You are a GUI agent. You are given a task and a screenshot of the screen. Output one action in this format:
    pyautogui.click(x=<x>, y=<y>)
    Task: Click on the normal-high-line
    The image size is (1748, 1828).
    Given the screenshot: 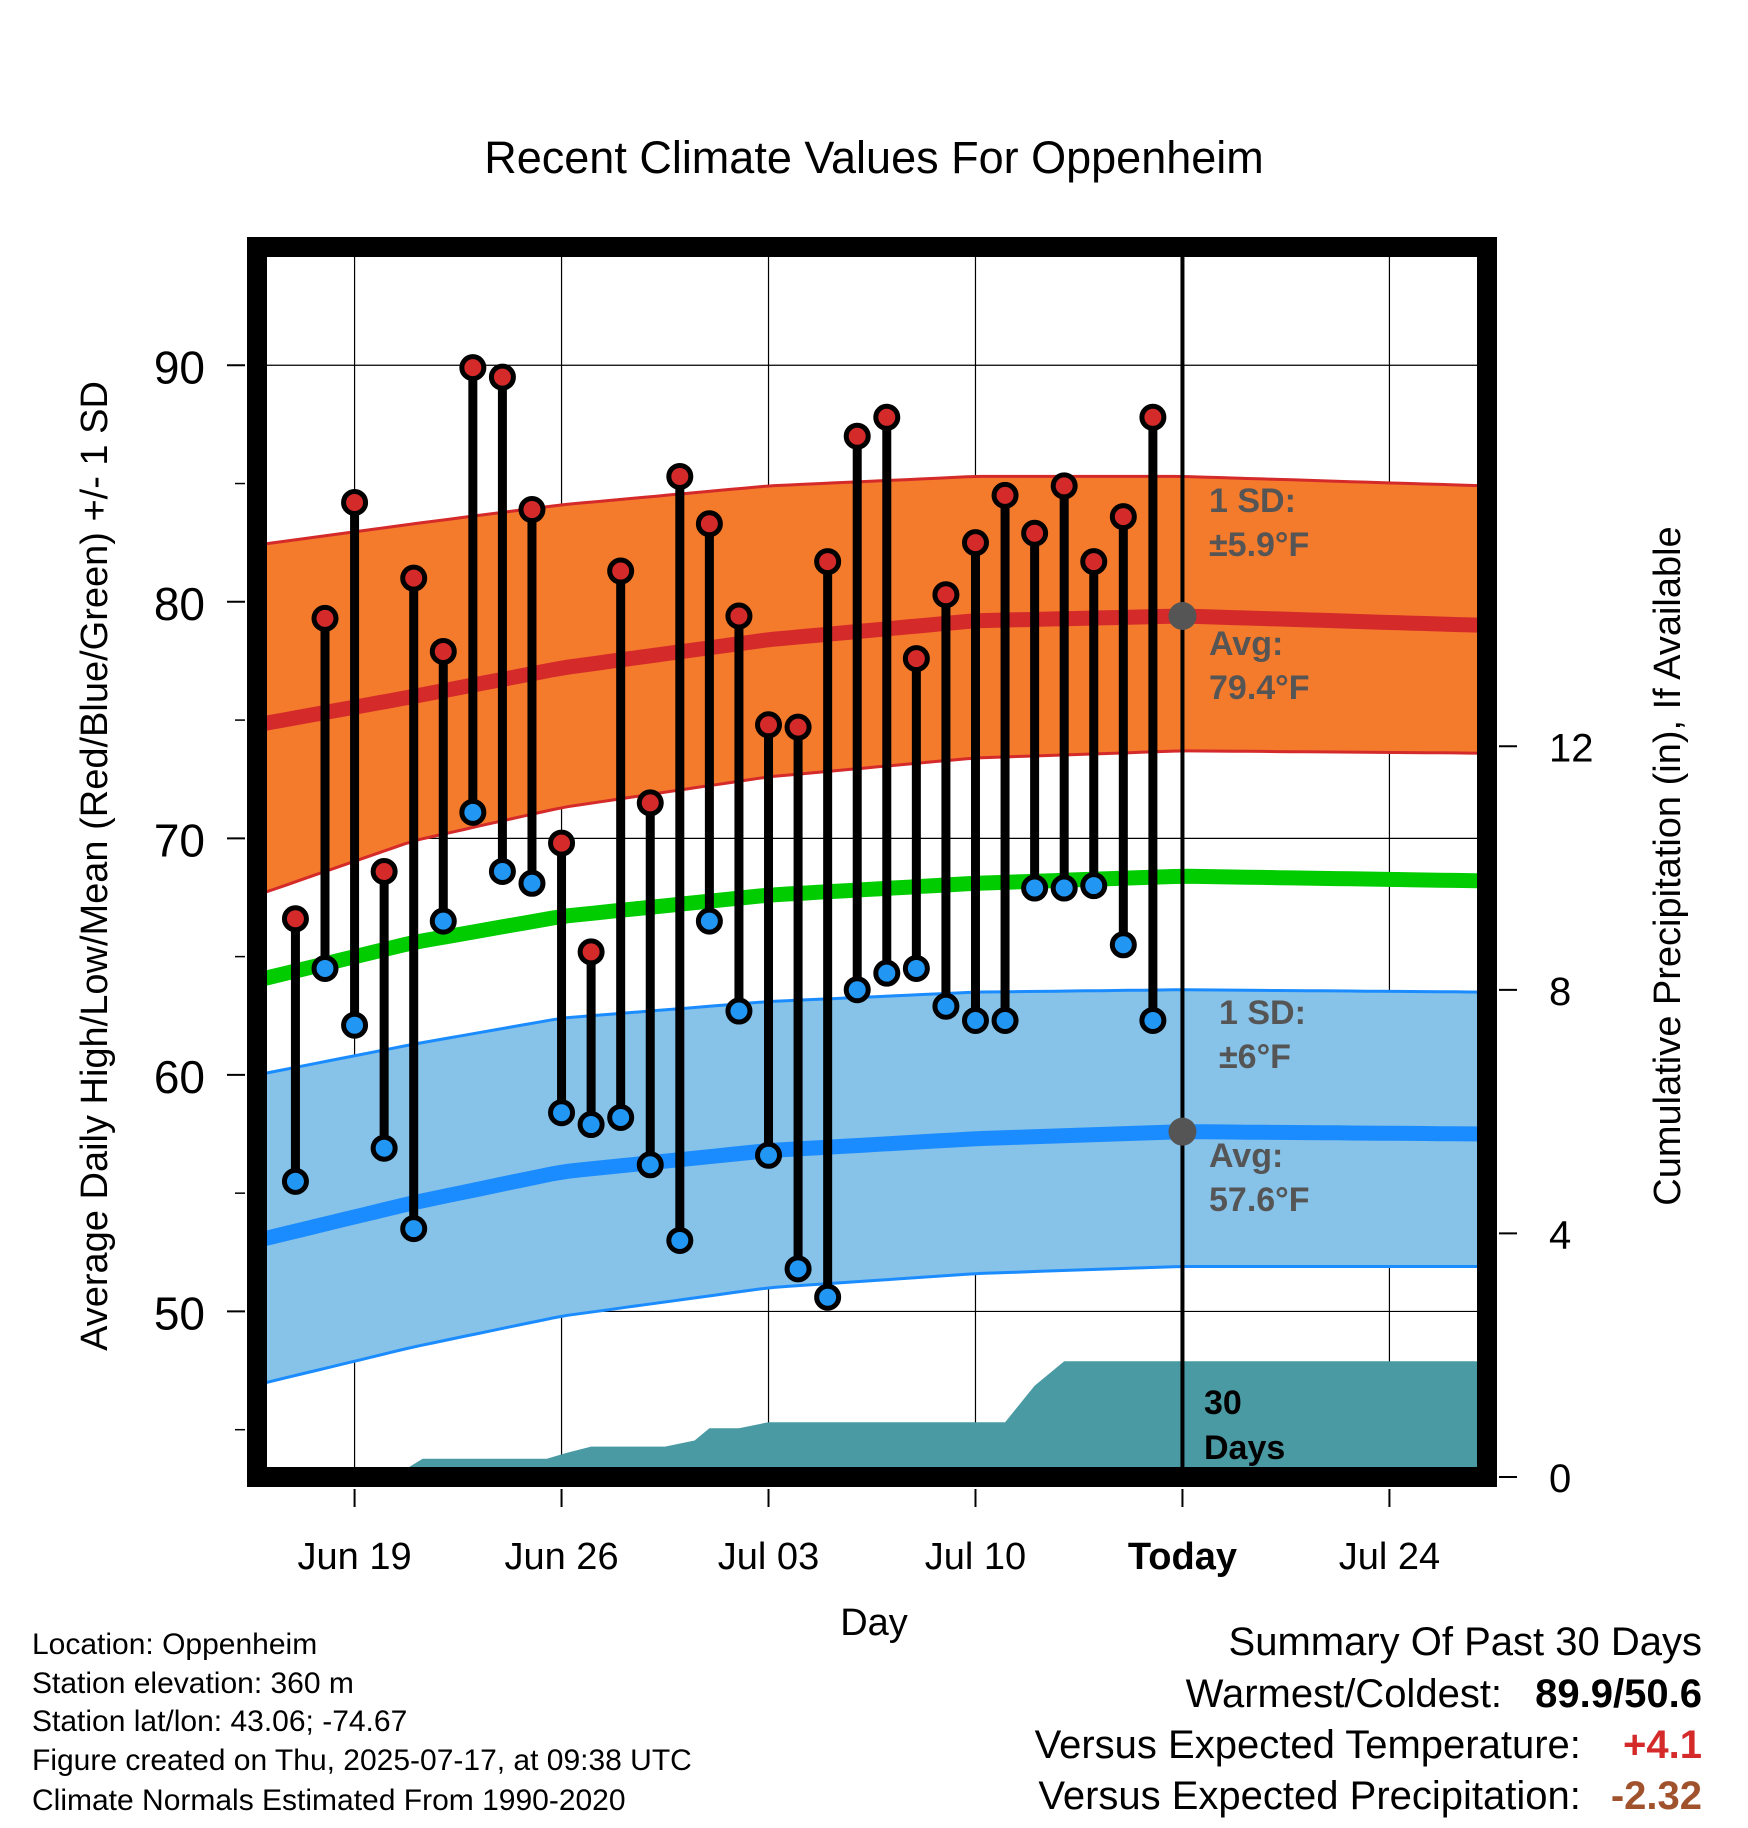 What is the action you would take?
    pyautogui.click(x=871, y=670)
    